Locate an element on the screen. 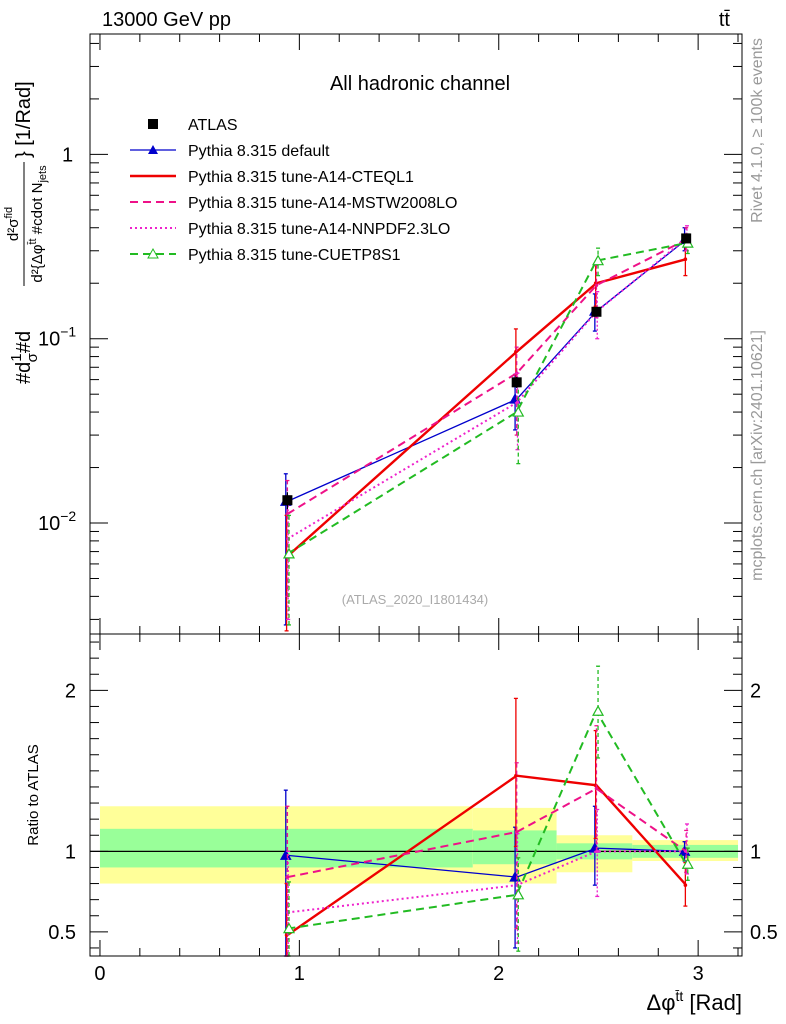 The image size is (786, 1024). ratio-y-axis-label: Ratio to ATLAS is located at coordinates (33, 794).